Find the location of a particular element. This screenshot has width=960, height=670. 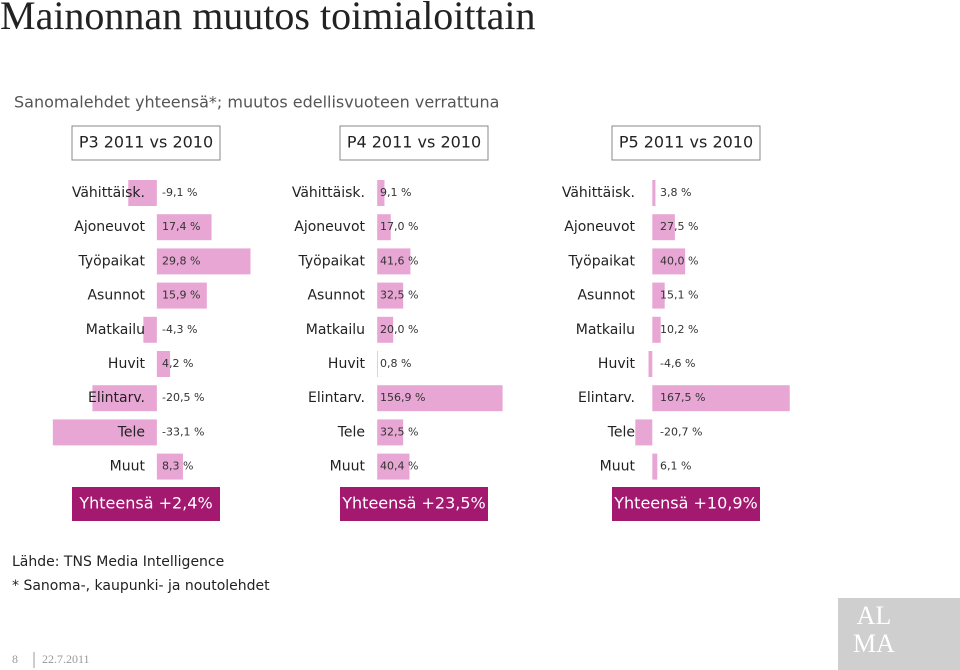

logo-box is located at coordinates (899, 634).